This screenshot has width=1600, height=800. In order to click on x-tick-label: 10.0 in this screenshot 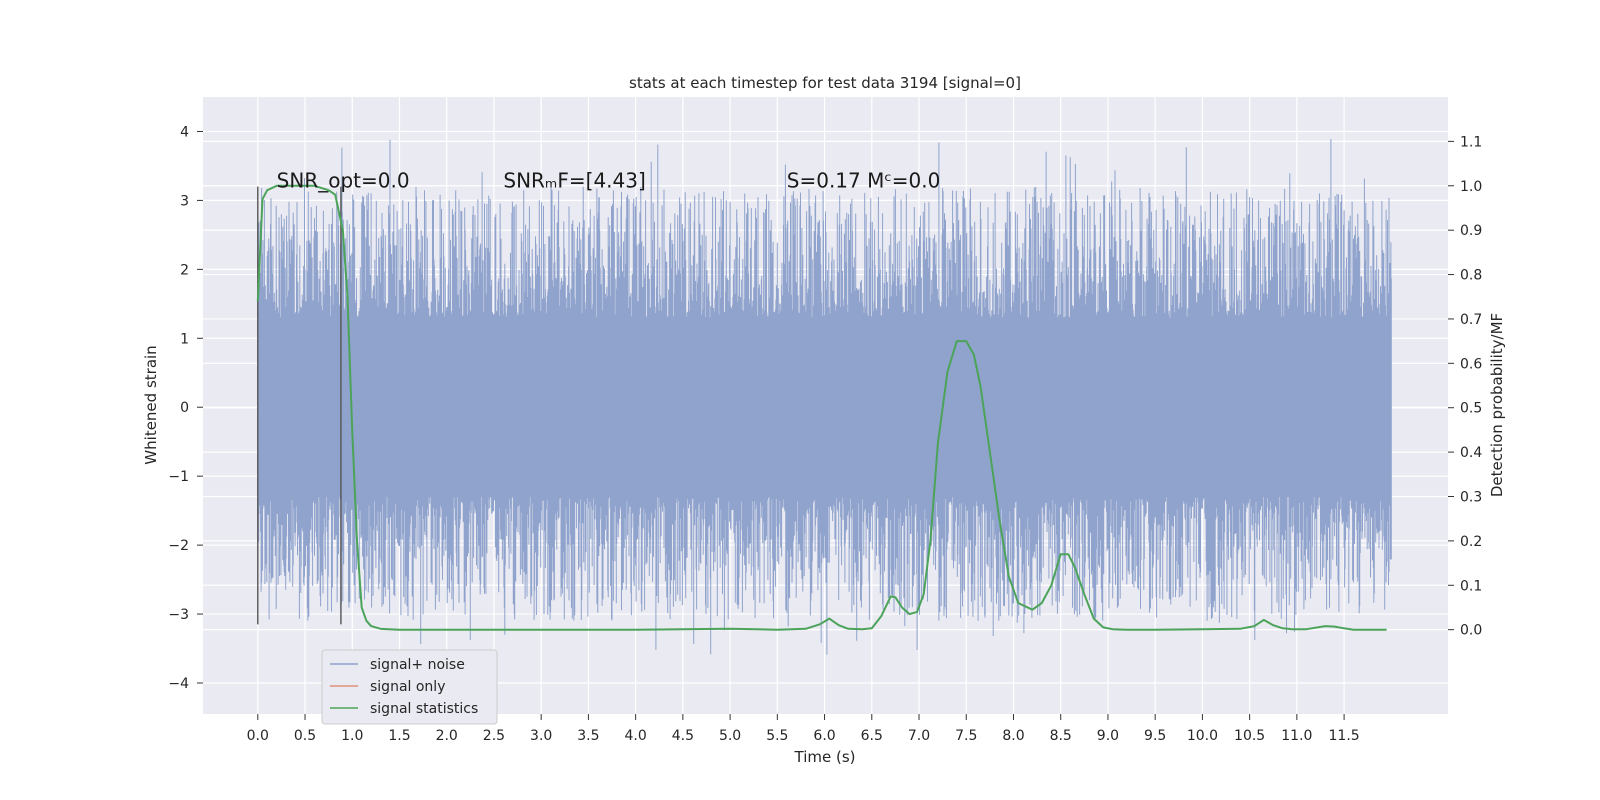, I will do `click(1202, 736)`.